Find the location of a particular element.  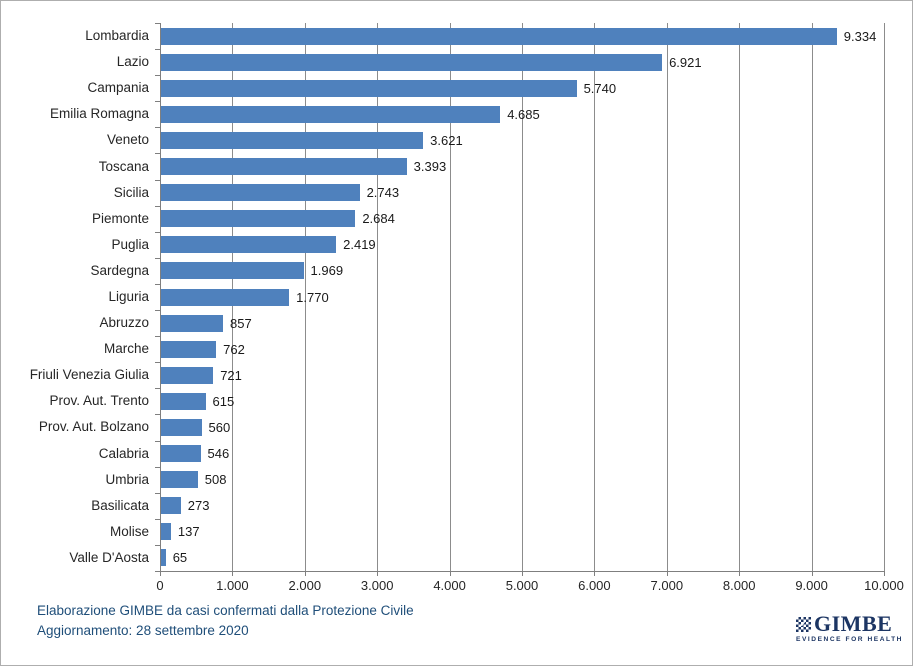

bar-abruzzo is located at coordinates (192, 323).